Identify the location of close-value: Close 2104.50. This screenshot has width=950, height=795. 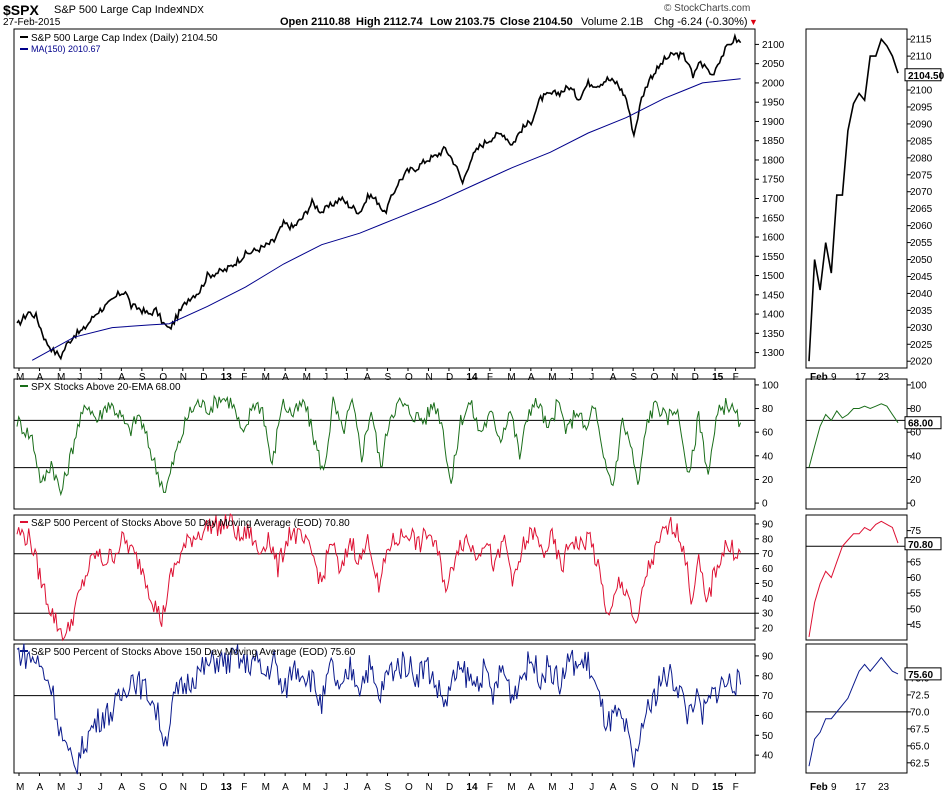
(536, 22).